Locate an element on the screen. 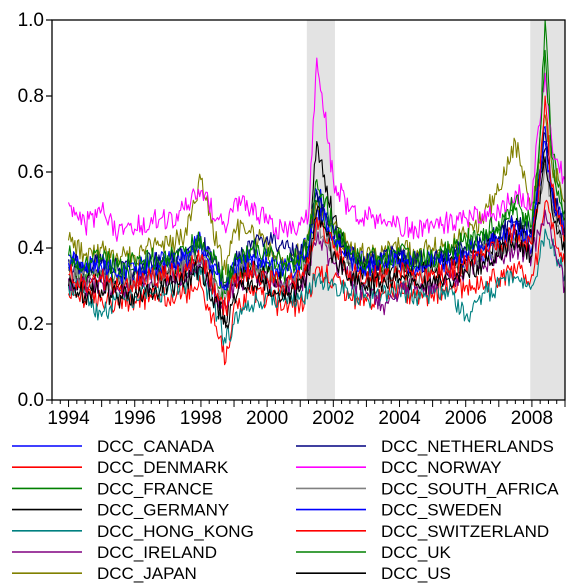  y-tick-label: 0.8 is located at coordinates (31, 96).